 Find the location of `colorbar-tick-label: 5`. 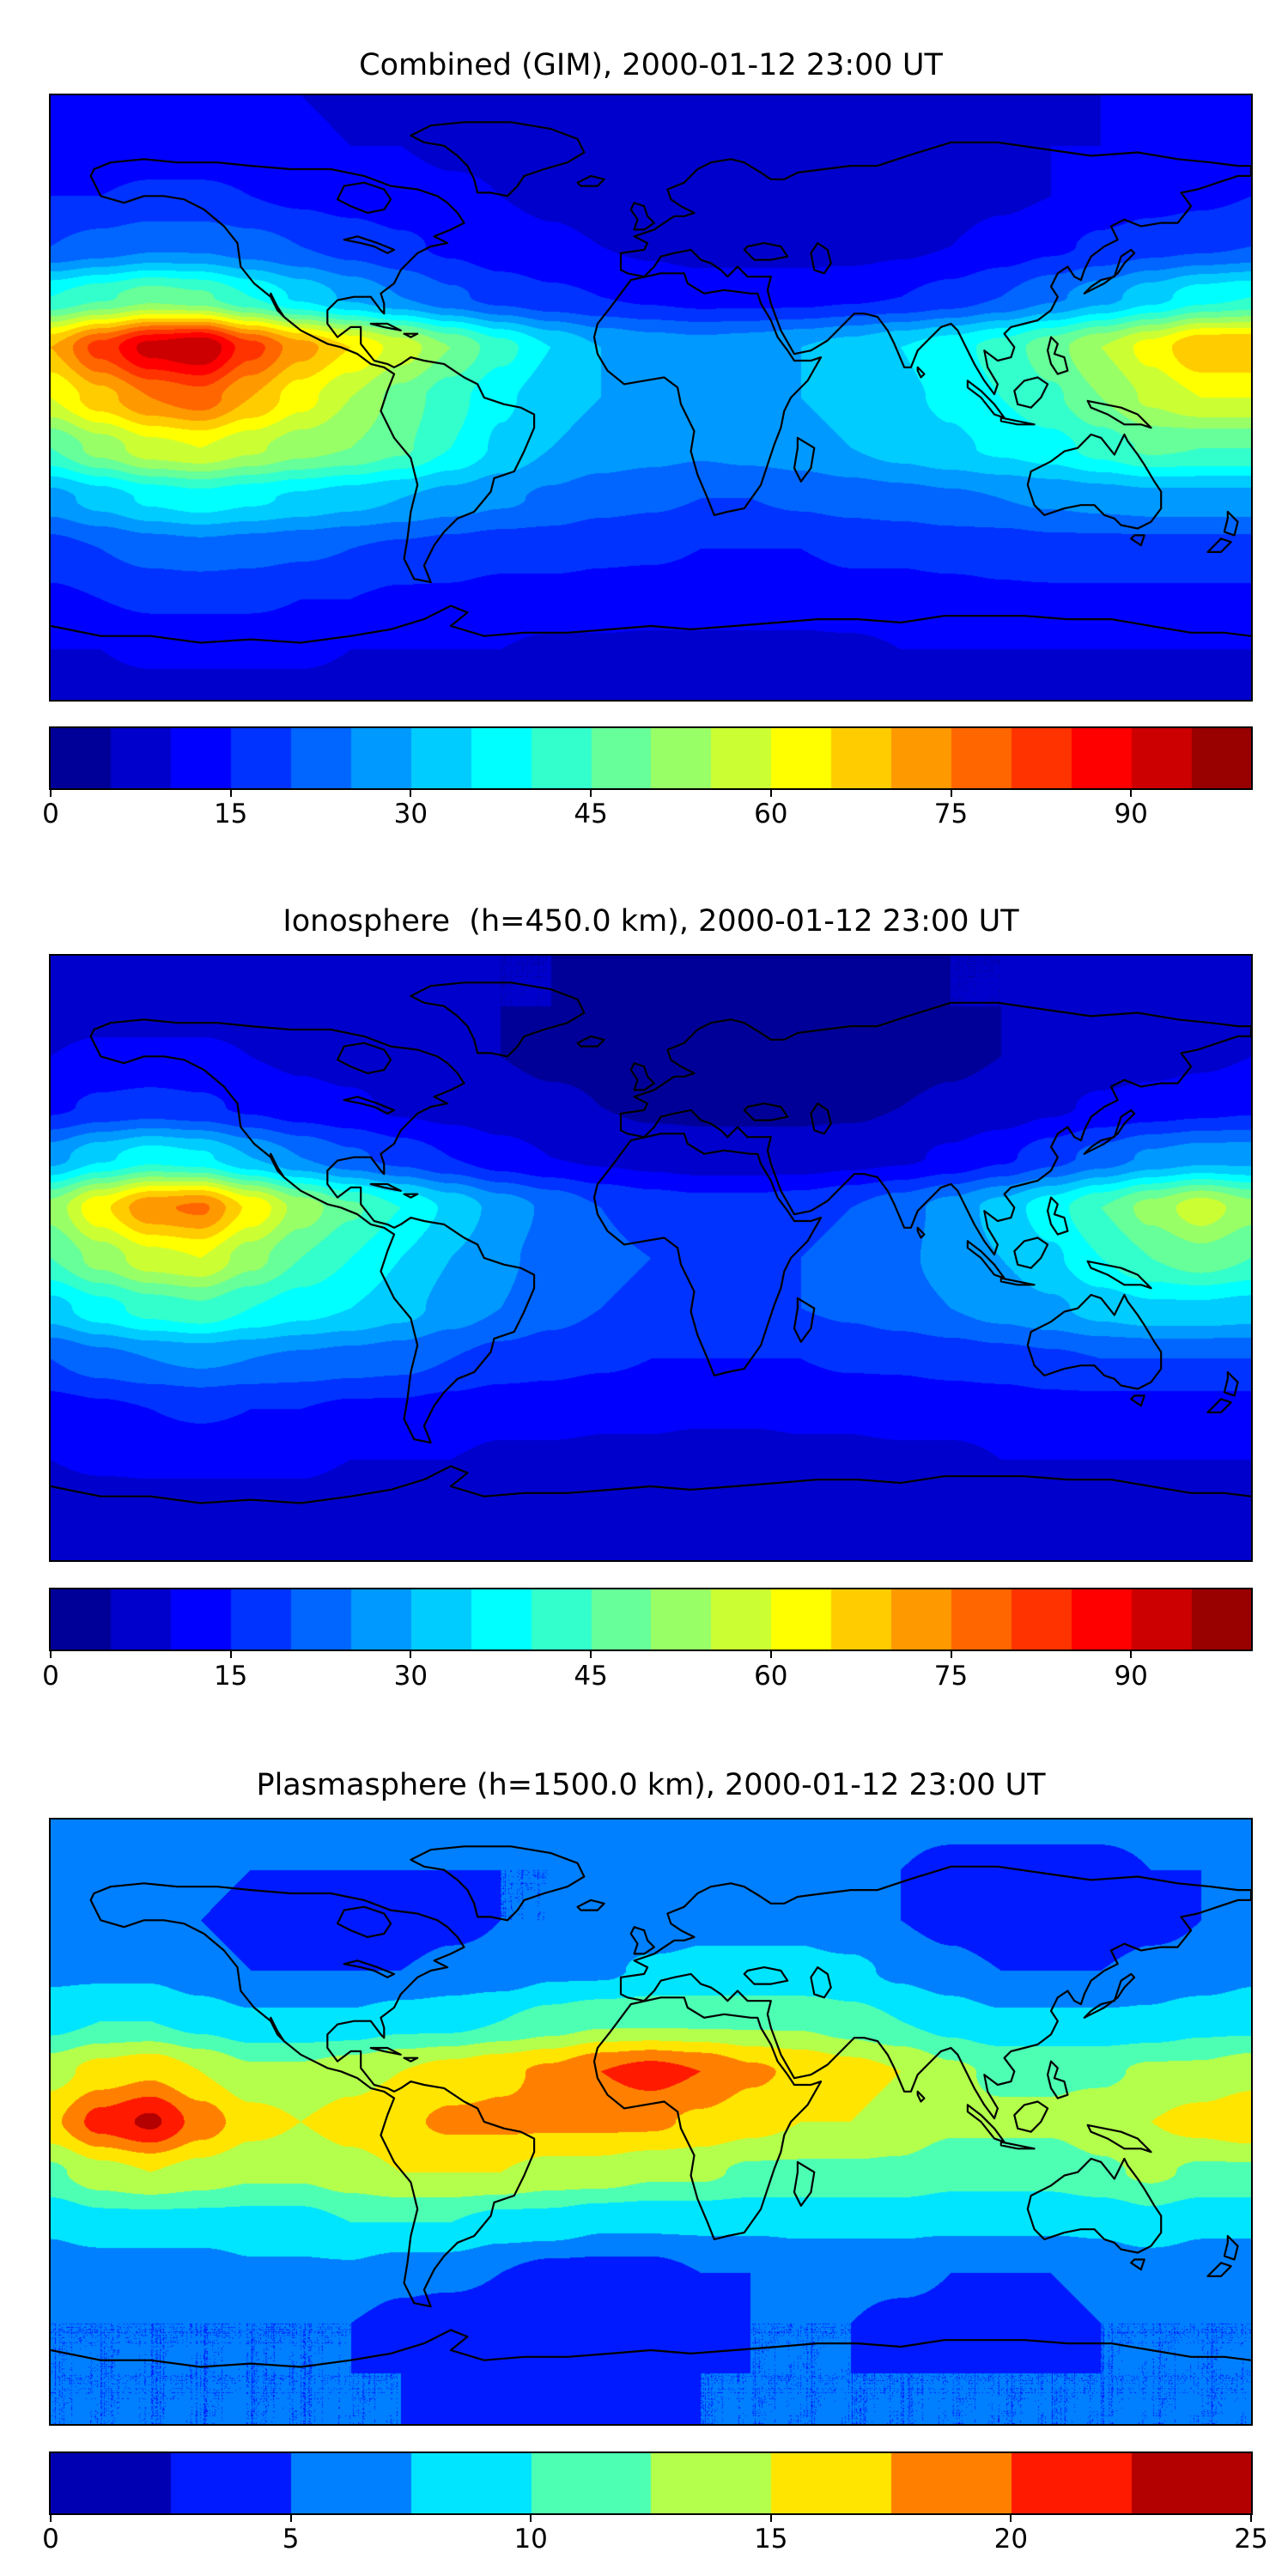

colorbar-tick-label: 5 is located at coordinates (291, 2539).